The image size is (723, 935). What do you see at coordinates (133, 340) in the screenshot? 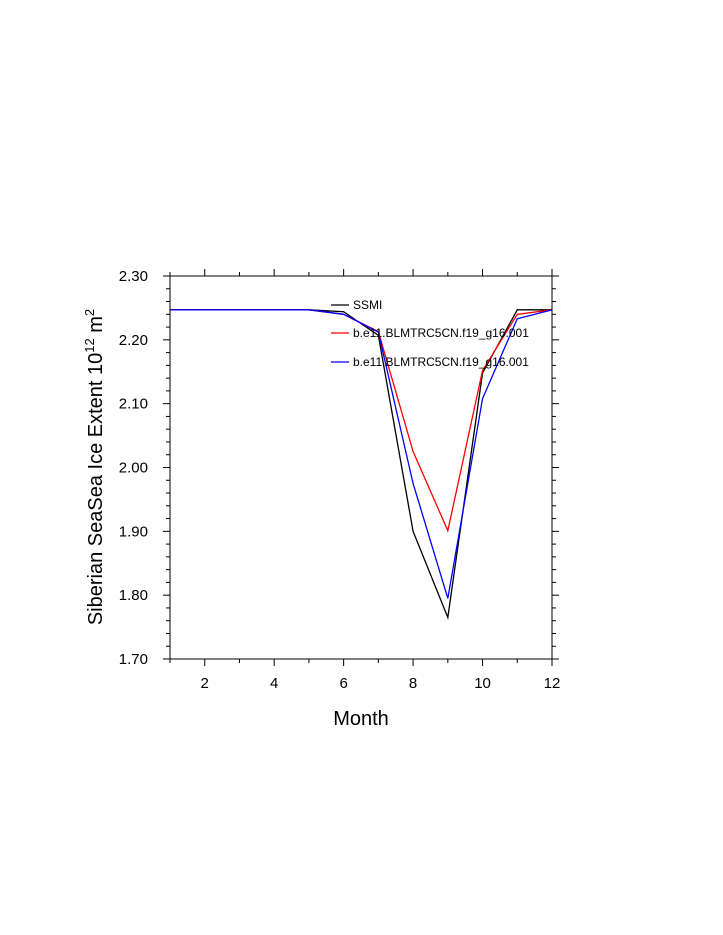
I see `y-tick-label: 2.20` at bounding box center [133, 340].